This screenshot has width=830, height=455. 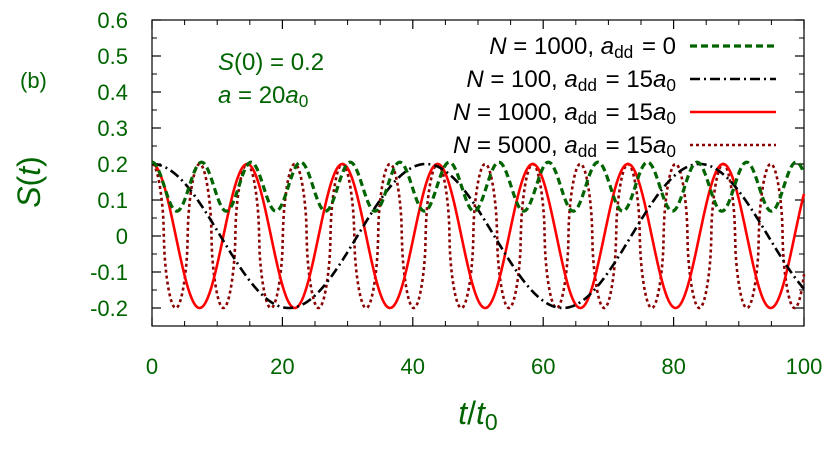 I want to click on y-tick-label: 0.4, so click(x=112, y=92).